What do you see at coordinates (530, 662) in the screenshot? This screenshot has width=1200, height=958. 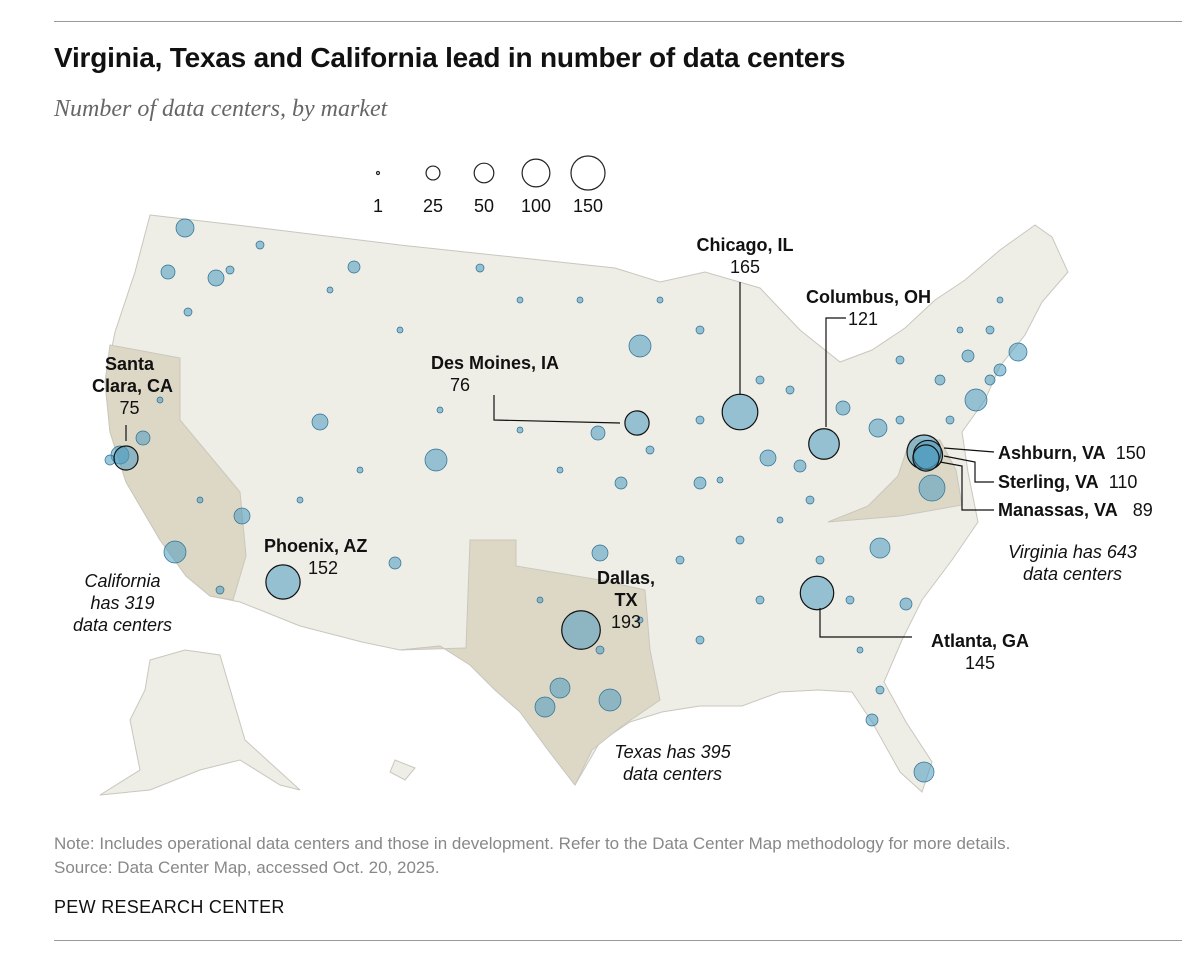 I see `state-texas` at bounding box center [530, 662].